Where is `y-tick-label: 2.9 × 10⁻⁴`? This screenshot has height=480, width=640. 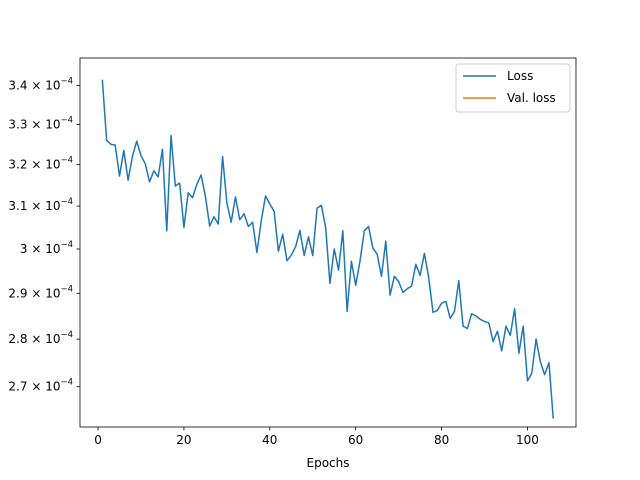
y-tick-label: 2.9 × 10⁻⁴ is located at coordinates (40, 292).